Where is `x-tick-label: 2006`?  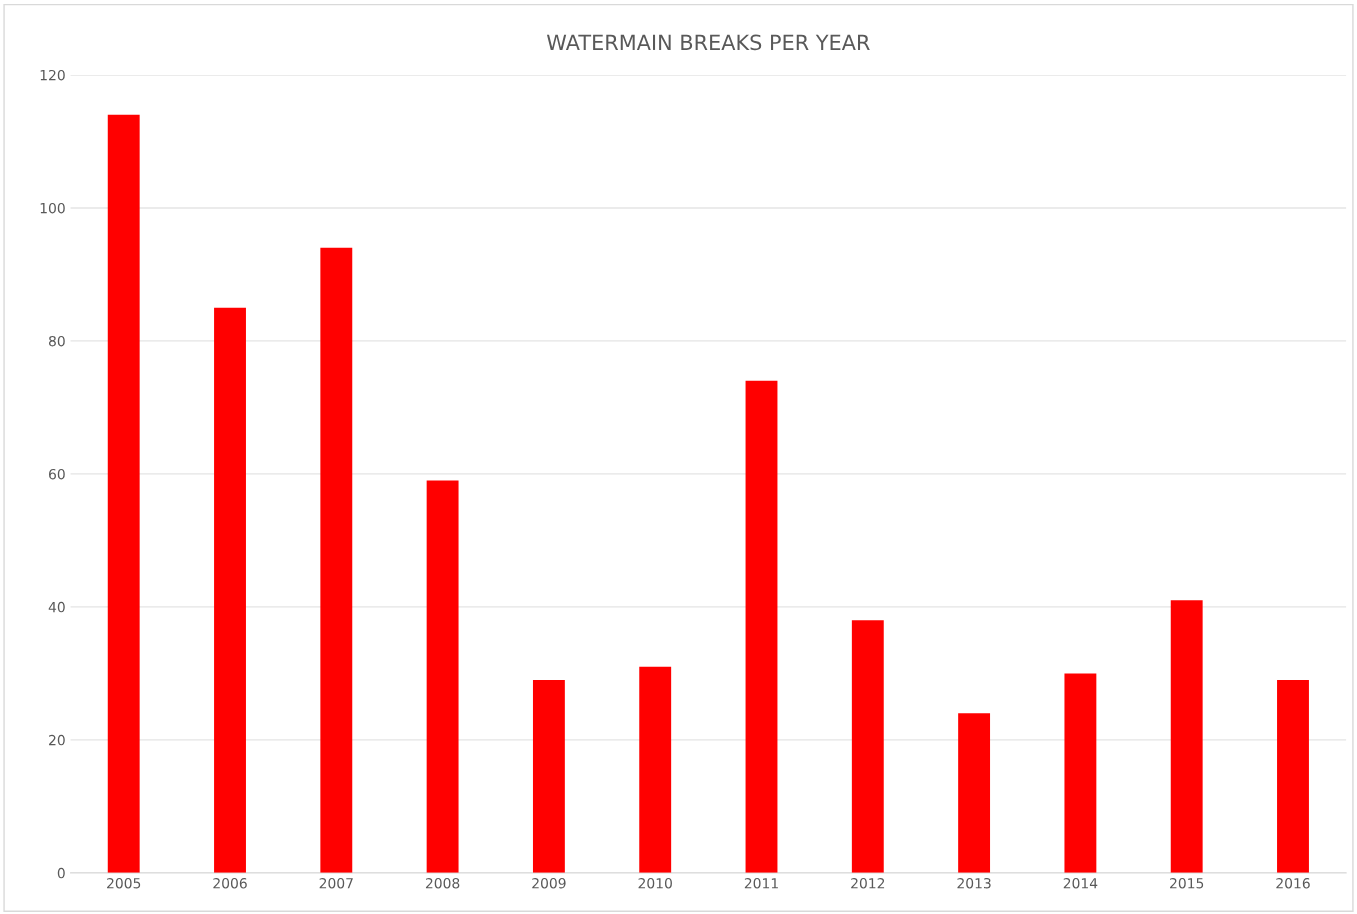 x-tick-label: 2006 is located at coordinates (230, 883).